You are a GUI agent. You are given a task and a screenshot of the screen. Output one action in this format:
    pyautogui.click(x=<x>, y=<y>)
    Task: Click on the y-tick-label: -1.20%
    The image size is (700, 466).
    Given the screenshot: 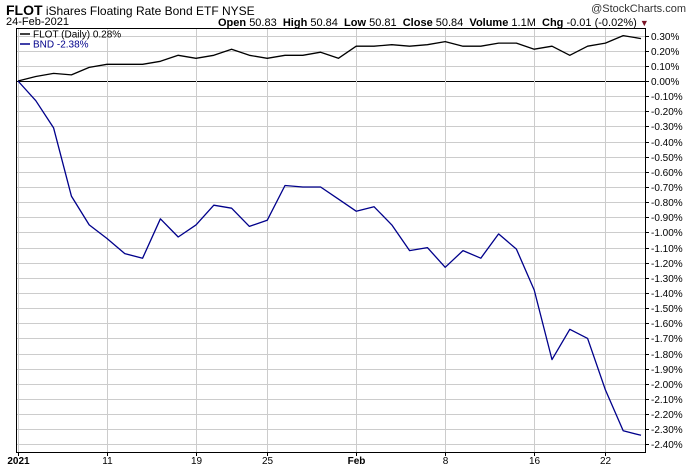 What is the action you would take?
    pyautogui.click(x=667, y=264)
    